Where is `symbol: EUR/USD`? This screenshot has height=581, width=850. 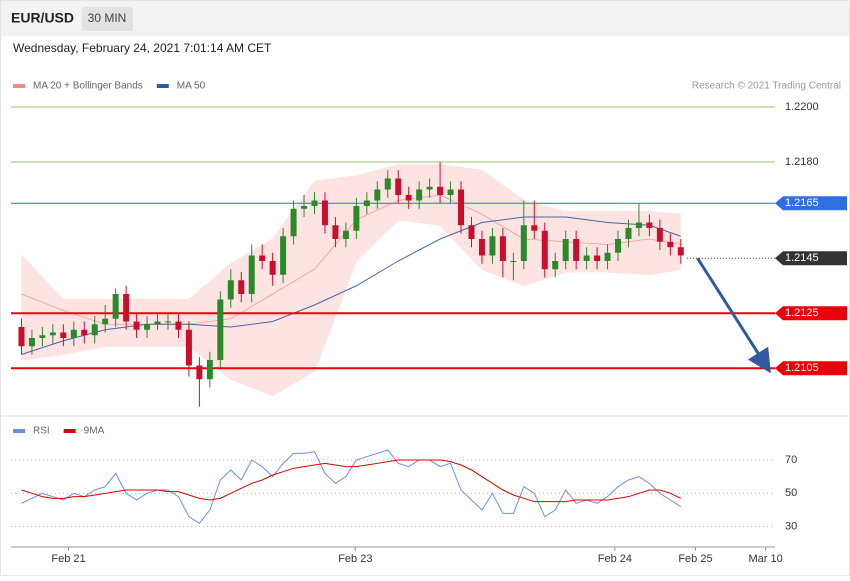
symbol: EUR/USD is located at coordinates (42, 18).